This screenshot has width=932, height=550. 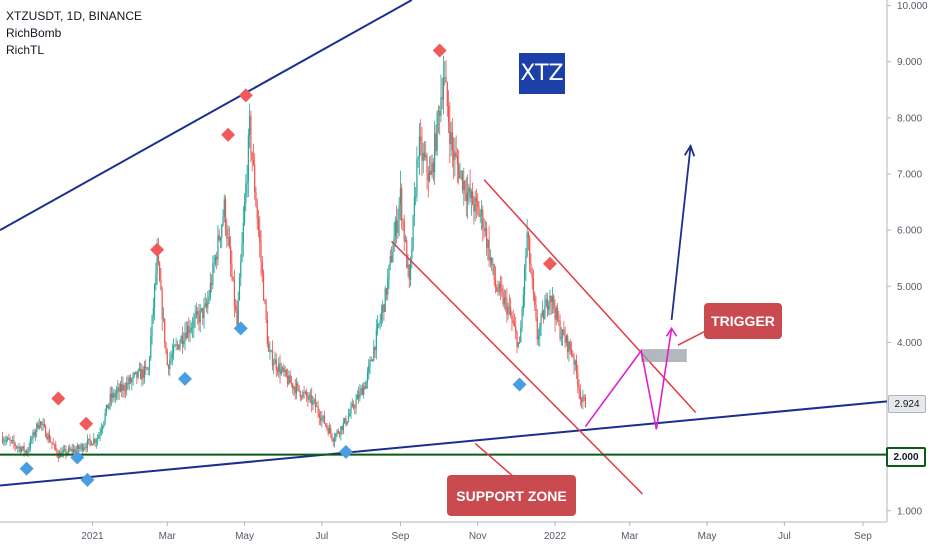 I want to click on current-price-tag: 2.924, so click(x=907, y=404).